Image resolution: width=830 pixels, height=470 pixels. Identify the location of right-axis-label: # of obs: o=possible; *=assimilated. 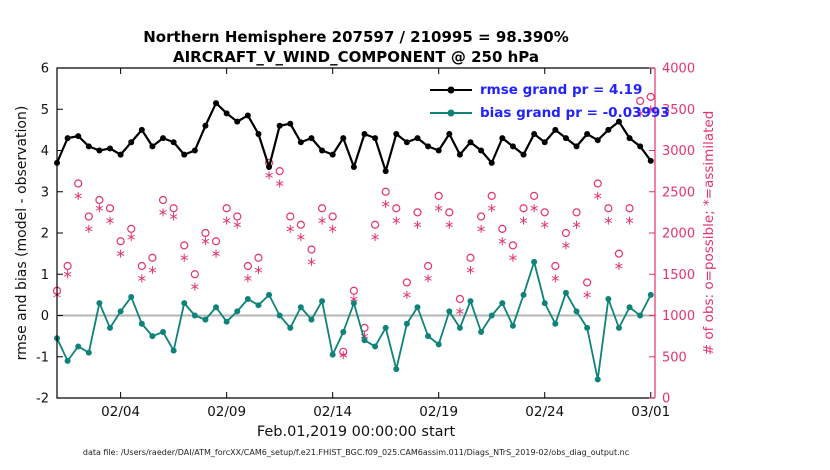
(709, 233).